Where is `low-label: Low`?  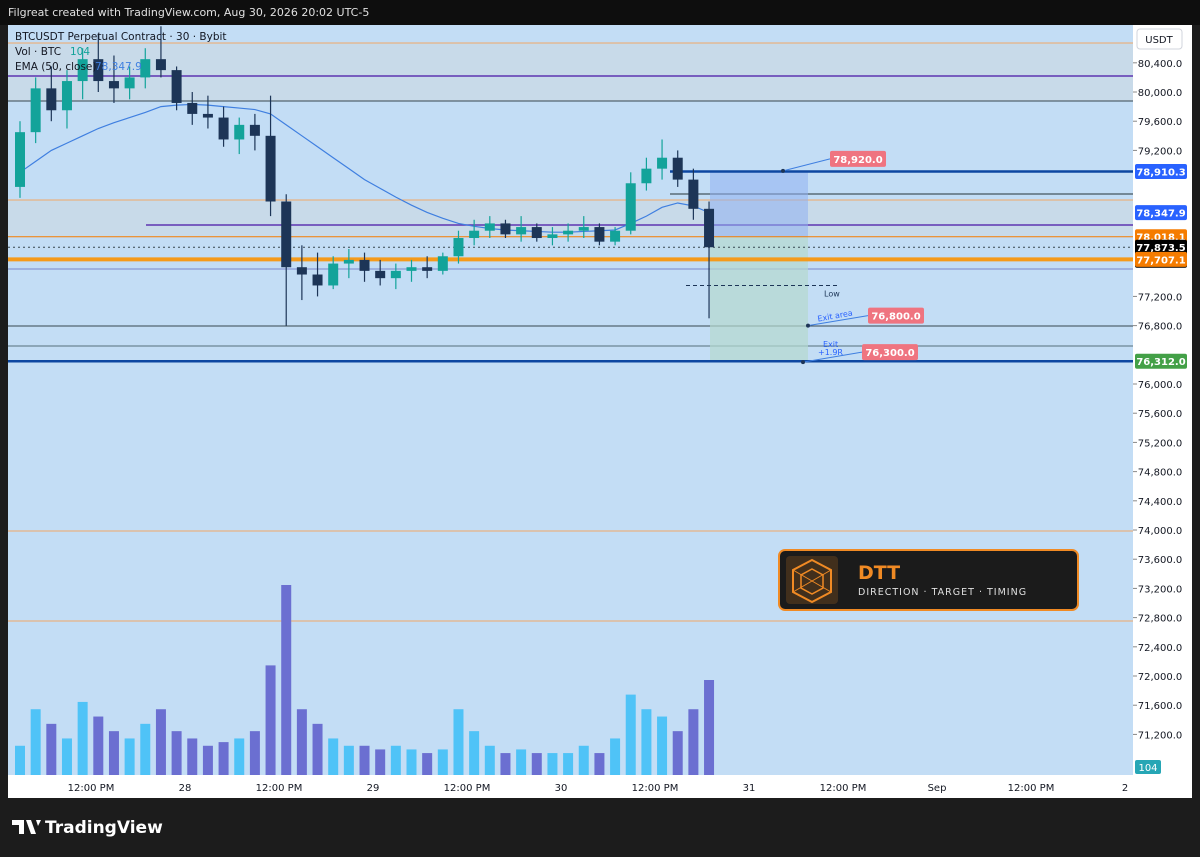
low-label: Low is located at coordinates (832, 293).